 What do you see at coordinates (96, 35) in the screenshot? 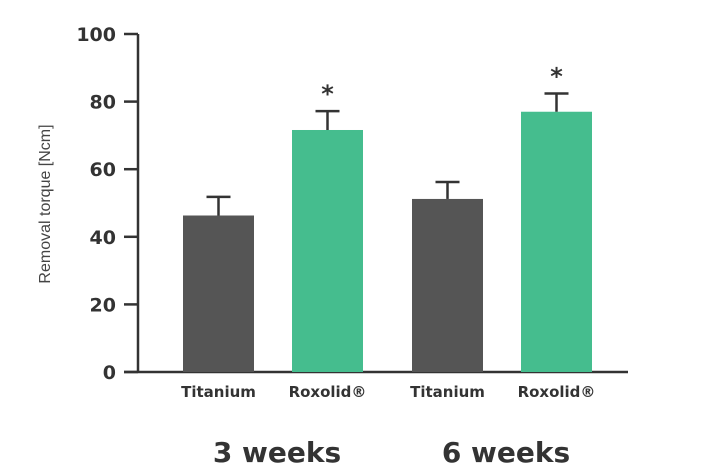
I see `y-tick-label: 100` at bounding box center [96, 35].